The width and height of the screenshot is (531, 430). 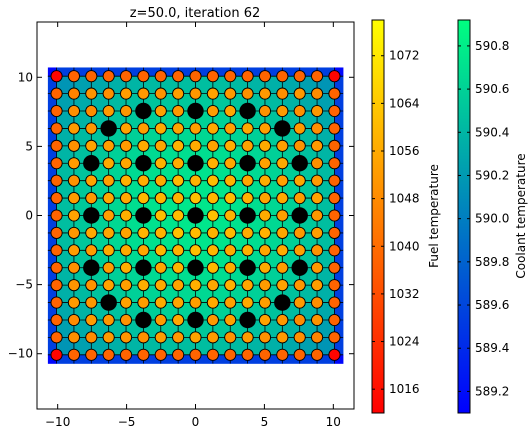 I want to click on y-tick-label: 5, so click(x=29, y=146).